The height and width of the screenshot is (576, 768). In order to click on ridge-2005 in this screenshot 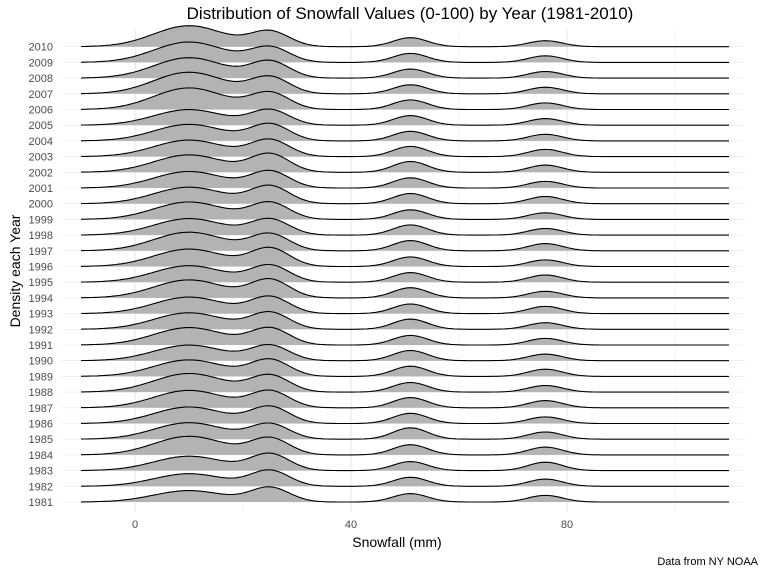, I will do `click(404, 117)`.